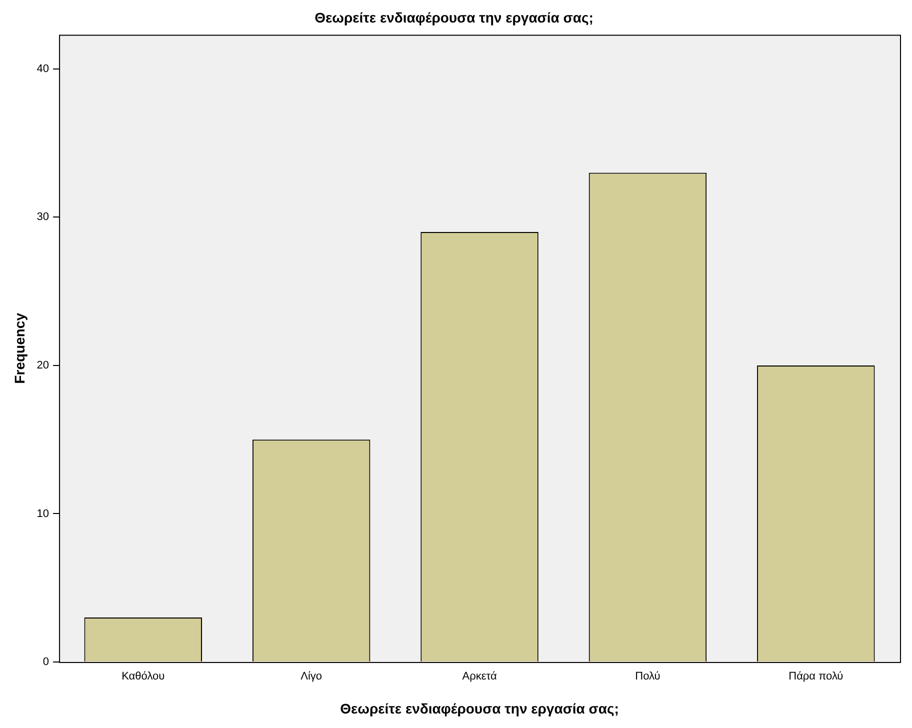 The height and width of the screenshot is (728, 912). What do you see at coordinates (311, 676) in the screenshot?
I see `x-tick-label: Λίγο` at bounding box center [311, 676].